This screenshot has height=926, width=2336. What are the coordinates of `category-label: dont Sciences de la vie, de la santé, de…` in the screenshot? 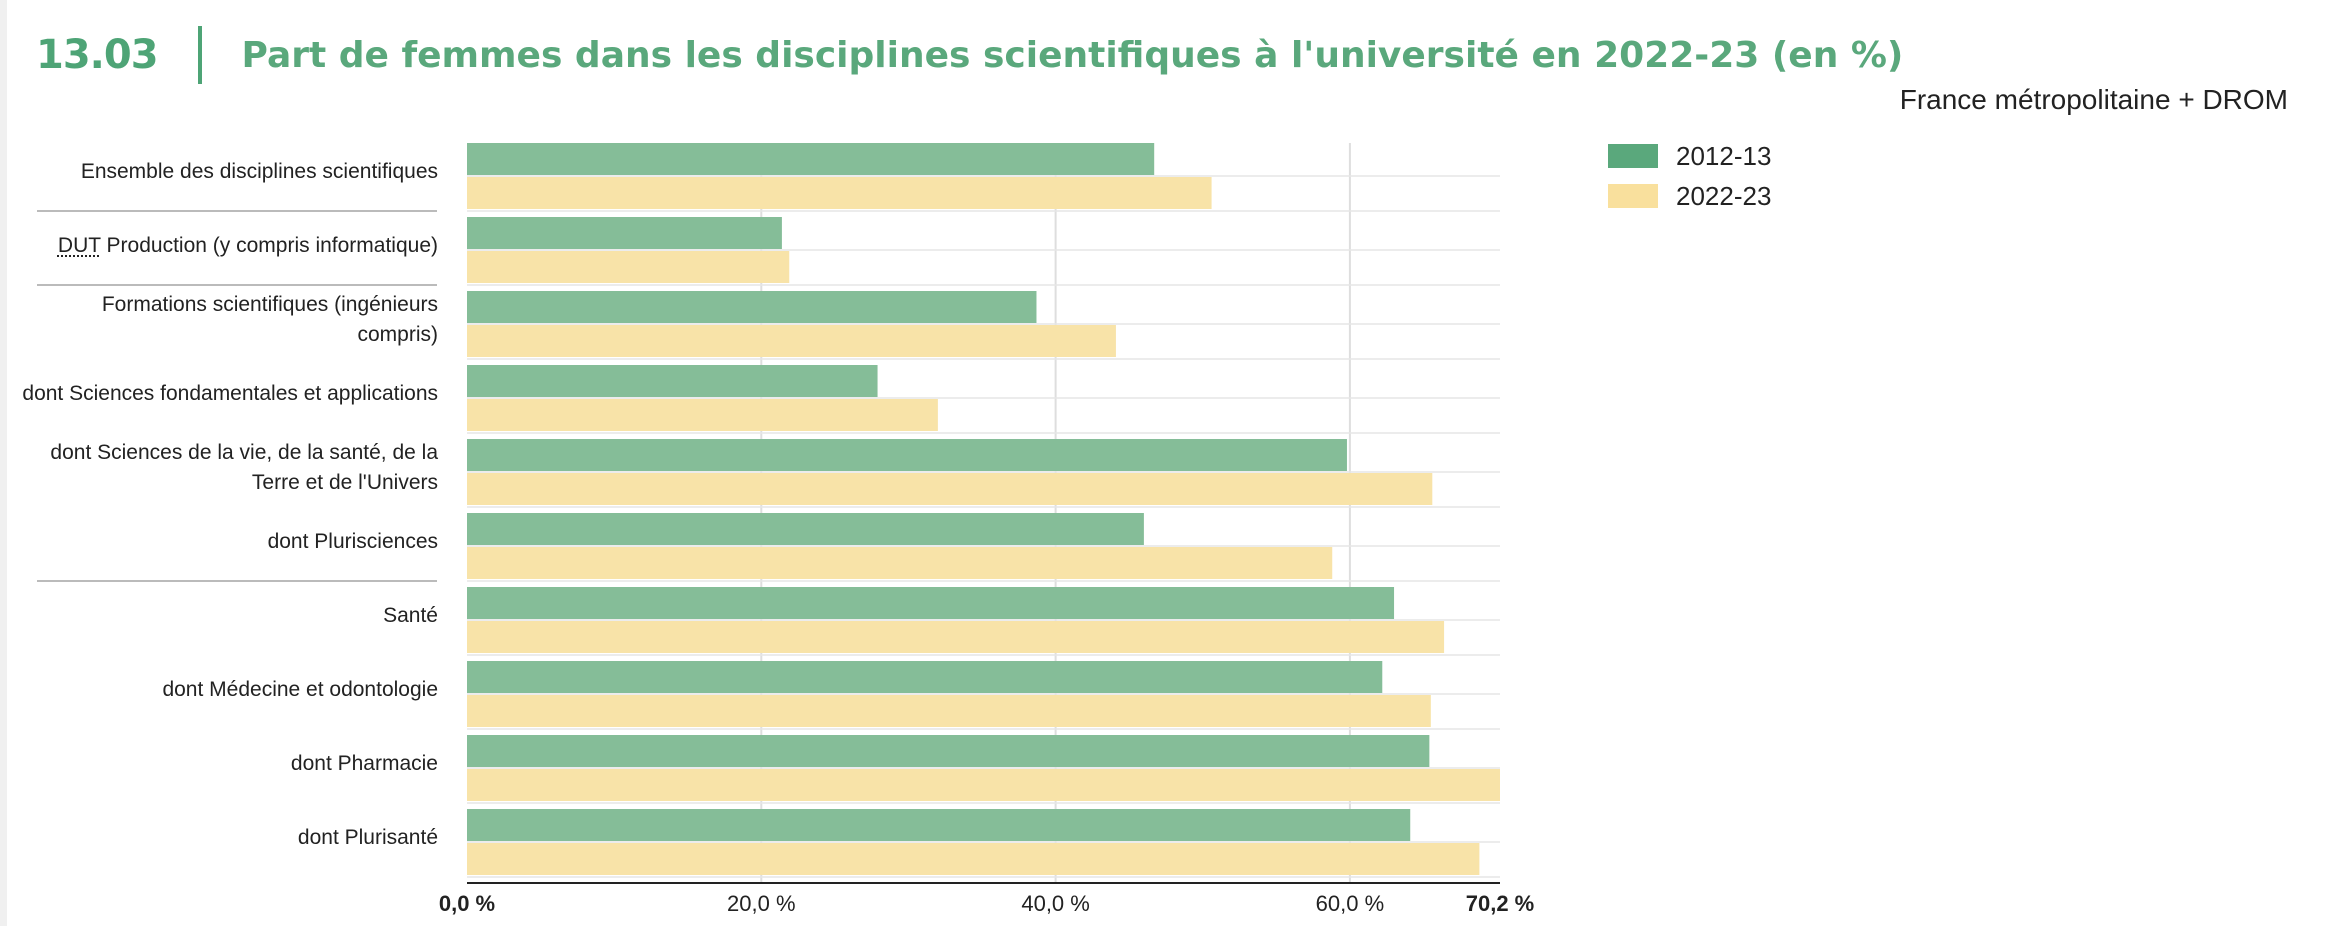 It's located at (244, 467).